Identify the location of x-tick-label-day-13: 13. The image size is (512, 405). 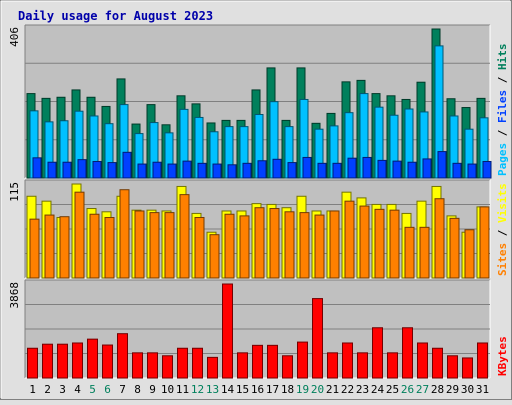
(212, 389).